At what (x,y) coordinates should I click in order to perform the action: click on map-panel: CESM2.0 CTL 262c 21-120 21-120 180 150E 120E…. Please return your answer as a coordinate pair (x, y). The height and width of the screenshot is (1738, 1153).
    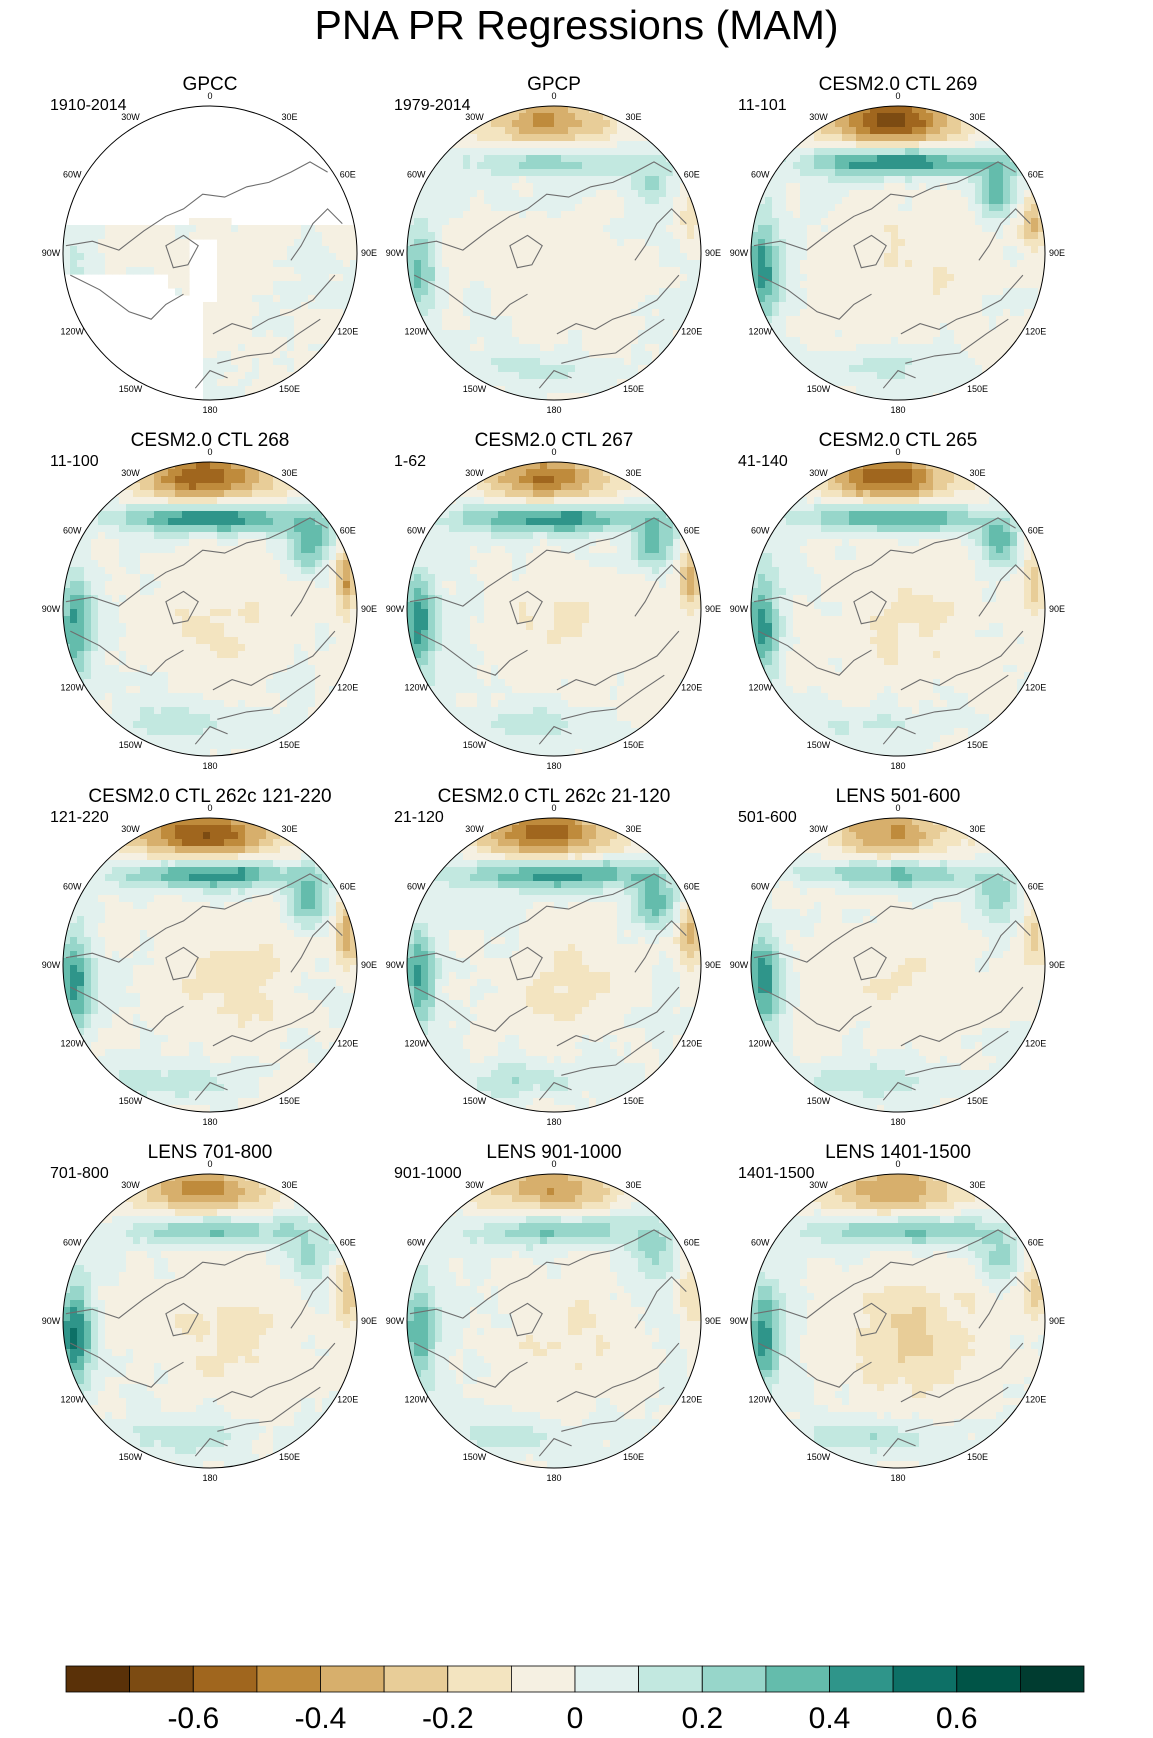
    Looking at the image, I should click on (554, 982).